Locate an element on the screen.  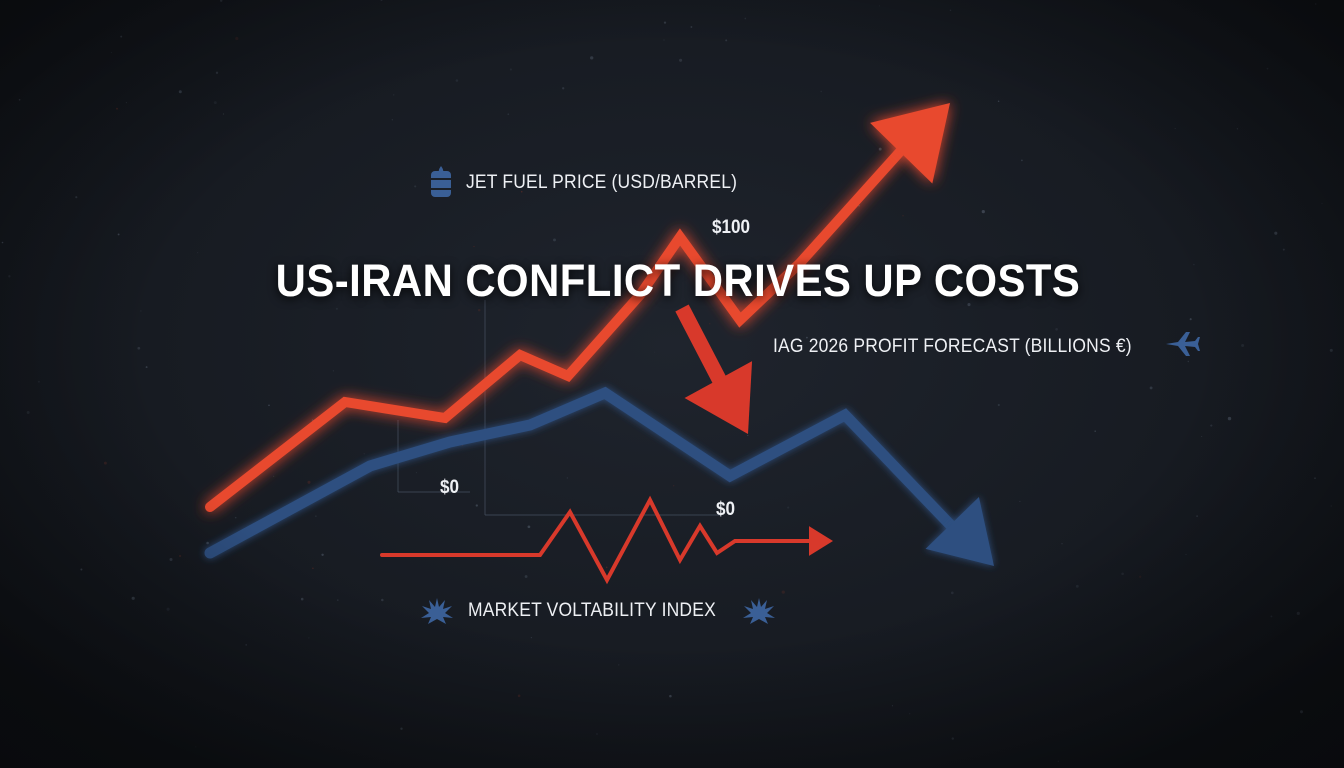
impact-arrow is located at coordinates (714, 369).